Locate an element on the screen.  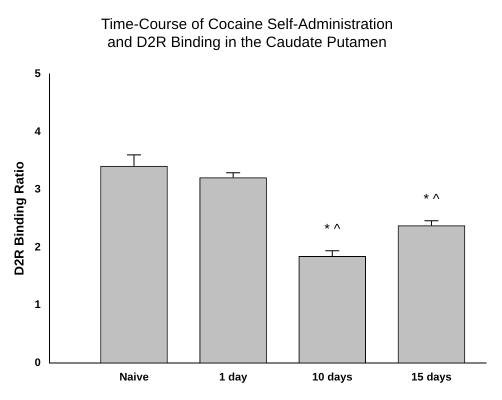
x-tick-label: 10 days is located at coordinates (332, 377).